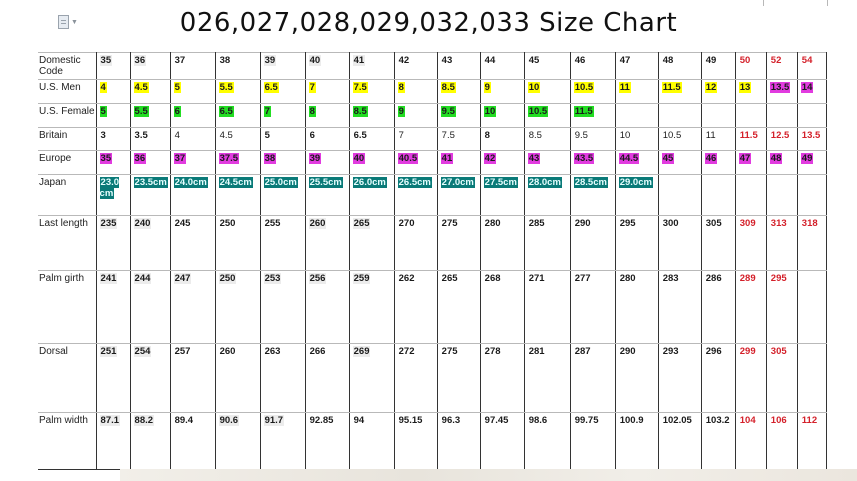 The image size is (857, 481). I want to click on table-cell: 50, so click(750, 66).